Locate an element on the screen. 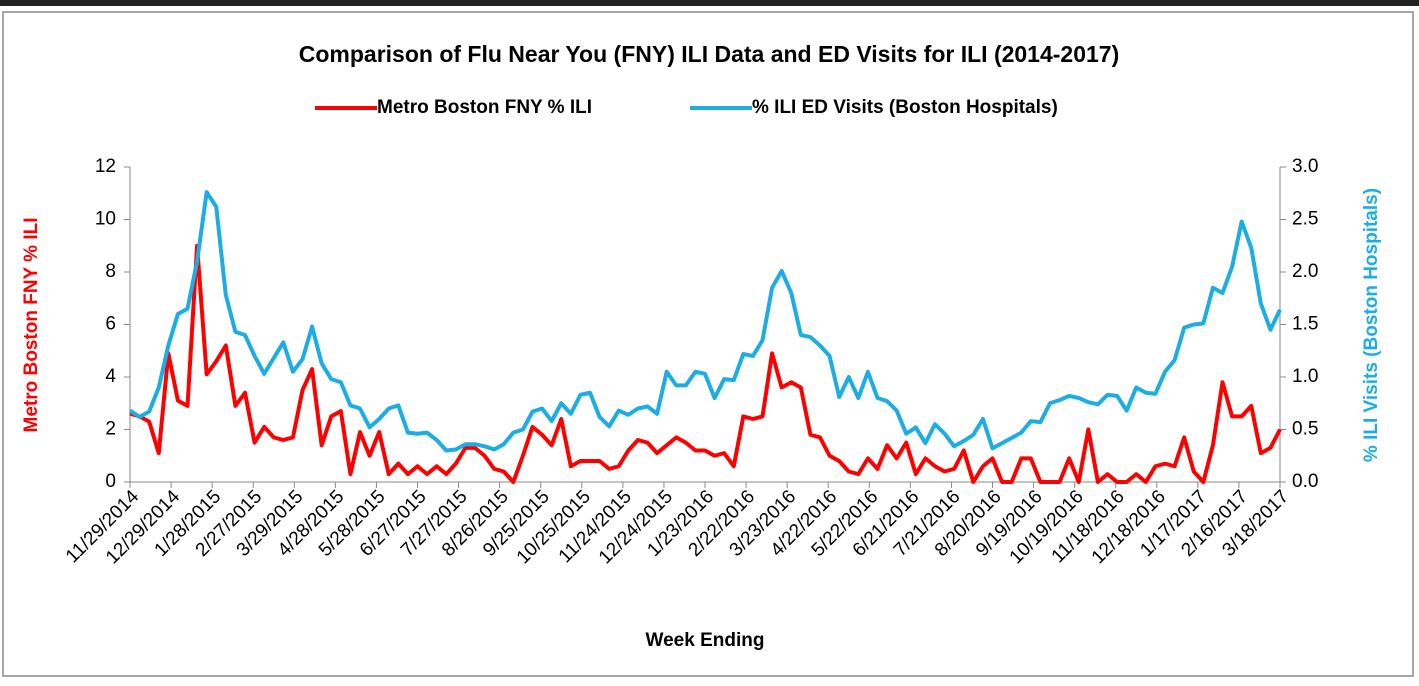 Image resolution: width=1419 pixels, height=686 pixels. y-tick-label: 8 is located at coordinates (110, 271).